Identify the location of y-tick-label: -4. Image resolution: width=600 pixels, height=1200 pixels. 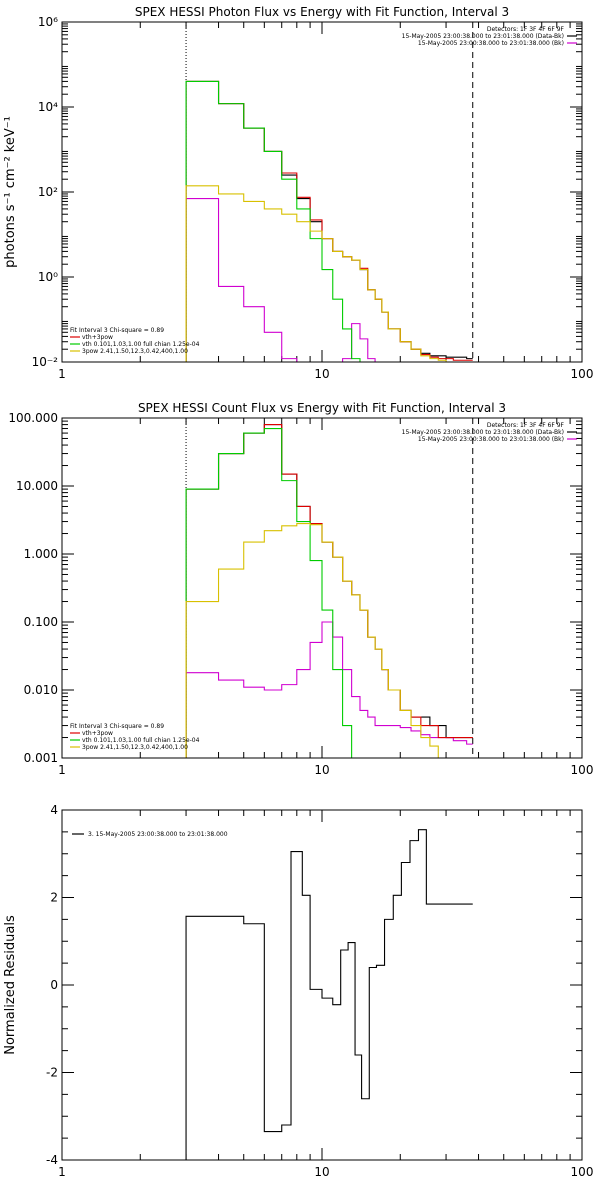
(52, 1160).